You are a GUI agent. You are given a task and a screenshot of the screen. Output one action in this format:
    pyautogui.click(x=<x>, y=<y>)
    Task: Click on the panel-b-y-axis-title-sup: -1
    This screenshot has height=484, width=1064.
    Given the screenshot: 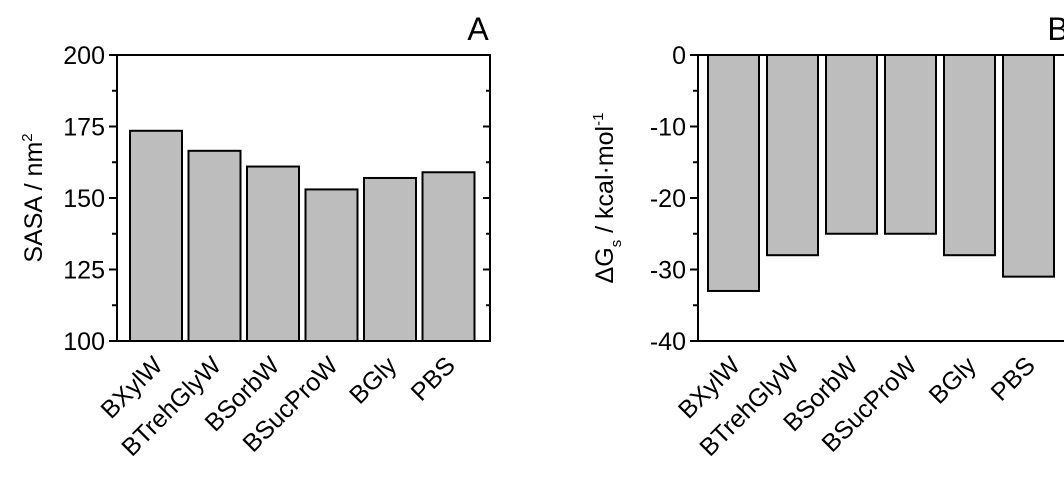 What is the action you would take?
    pyautogui.click(x=598, y=119)
    